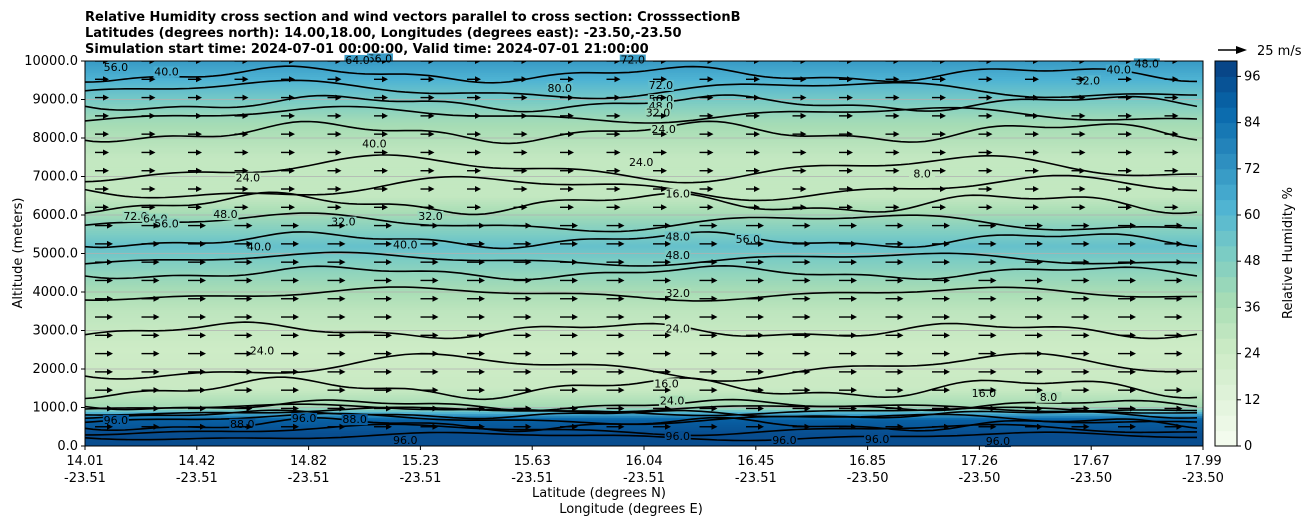 This screenshot has width=1304, height=526. I want to click on contour-label: 56.0, so click(166, 224).